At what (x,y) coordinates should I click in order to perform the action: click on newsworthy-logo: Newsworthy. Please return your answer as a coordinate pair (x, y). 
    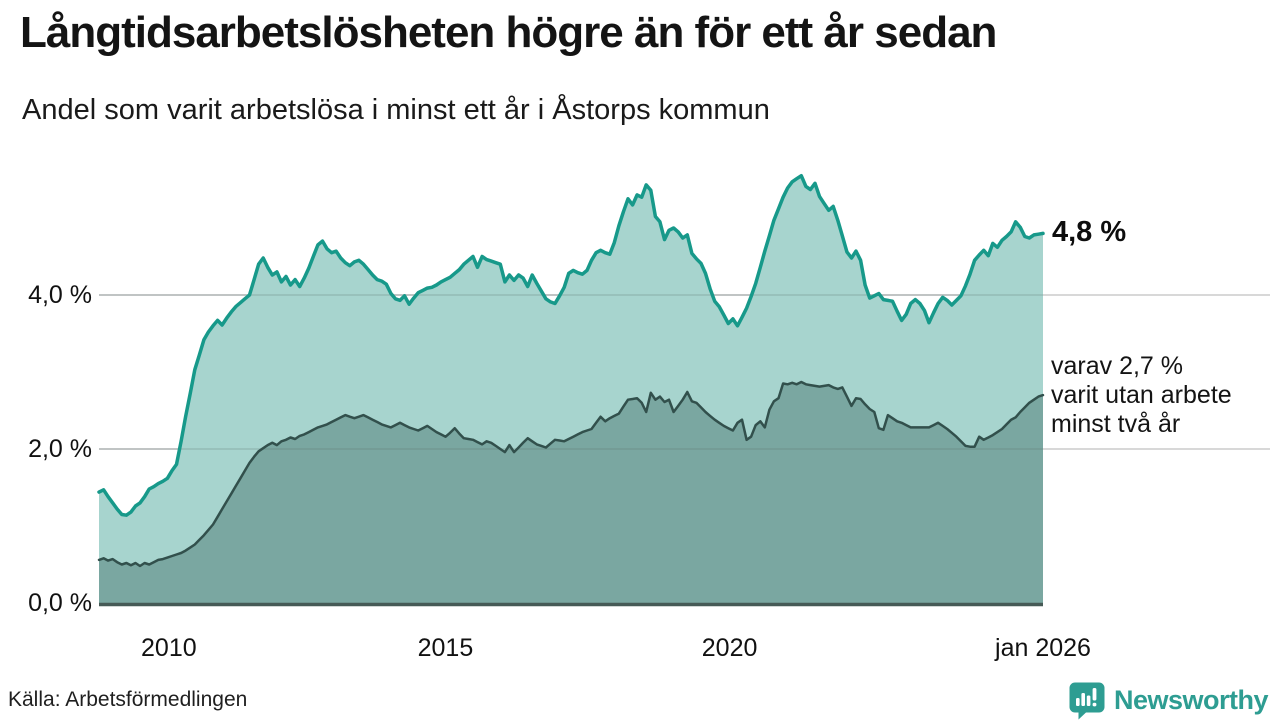
    Looking at the image, I should click on (1168, 700).